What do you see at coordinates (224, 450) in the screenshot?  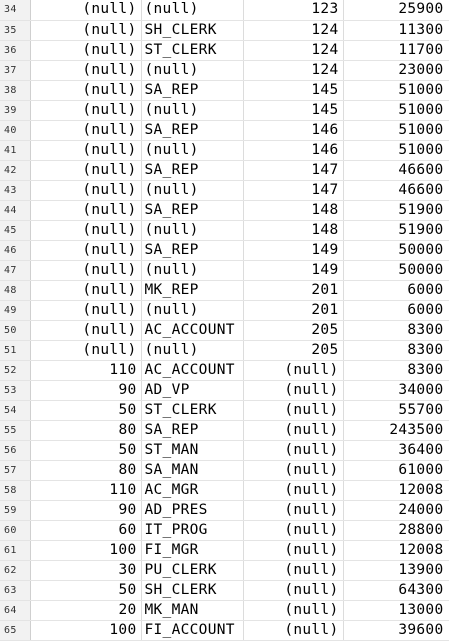 I see `table-row: 56 50 ST_MAN (null) 36400` at bounding box center [224, 450].